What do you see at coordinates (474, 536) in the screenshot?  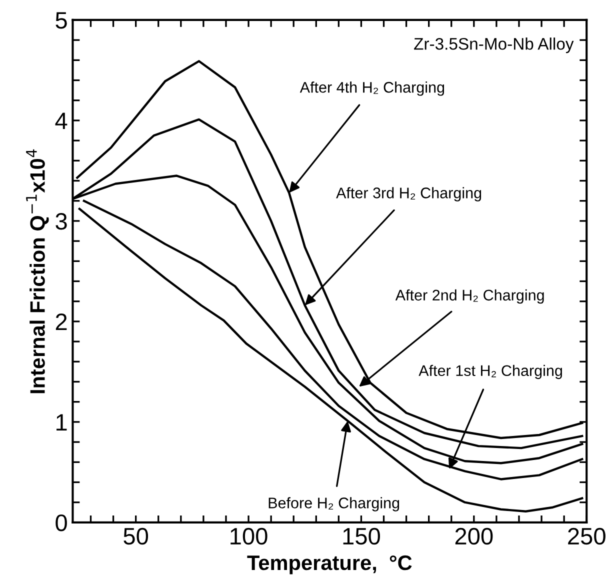 I see `x-tick-label: 200` at bounding box center [474, 536].